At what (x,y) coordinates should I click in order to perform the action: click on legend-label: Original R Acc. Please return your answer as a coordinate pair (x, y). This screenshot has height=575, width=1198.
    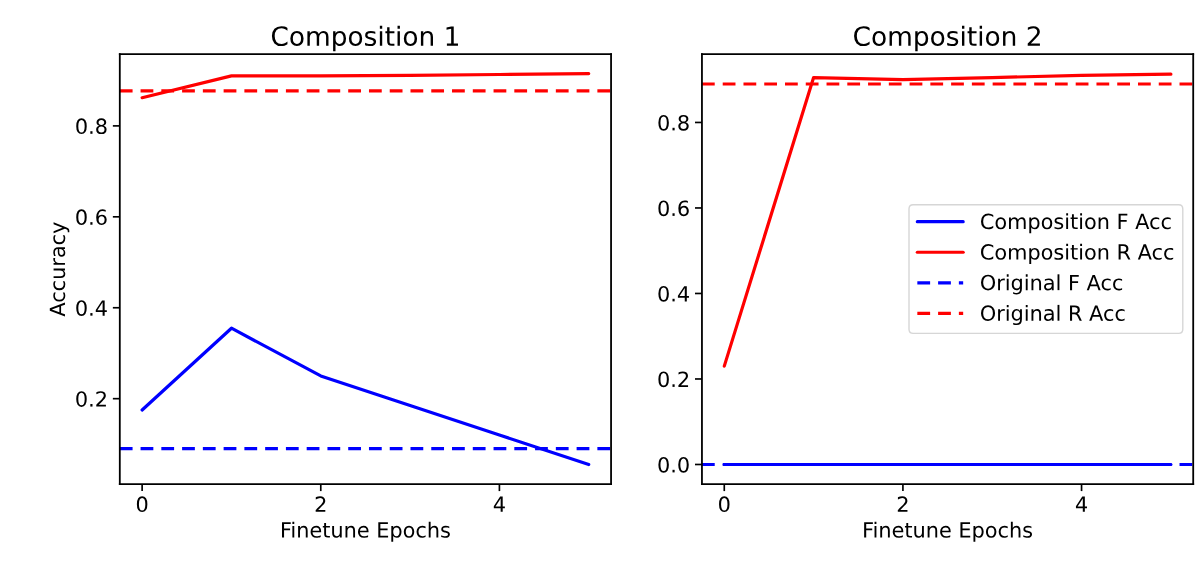
    Looking at the image, I should click on (1053, 315).